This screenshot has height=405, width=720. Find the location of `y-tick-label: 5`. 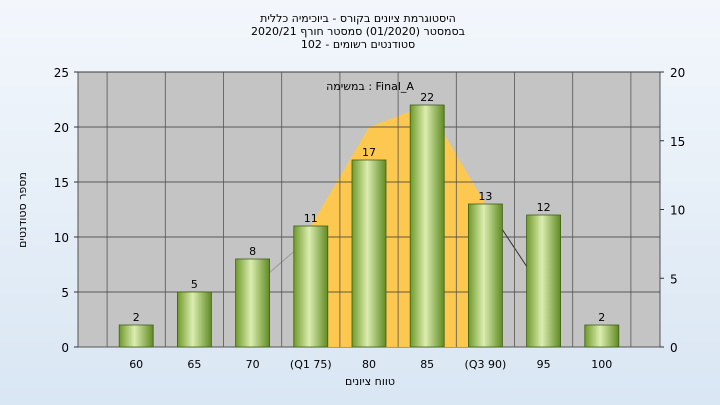

y-tick-label: 5 is located at coordinates (65, 293).